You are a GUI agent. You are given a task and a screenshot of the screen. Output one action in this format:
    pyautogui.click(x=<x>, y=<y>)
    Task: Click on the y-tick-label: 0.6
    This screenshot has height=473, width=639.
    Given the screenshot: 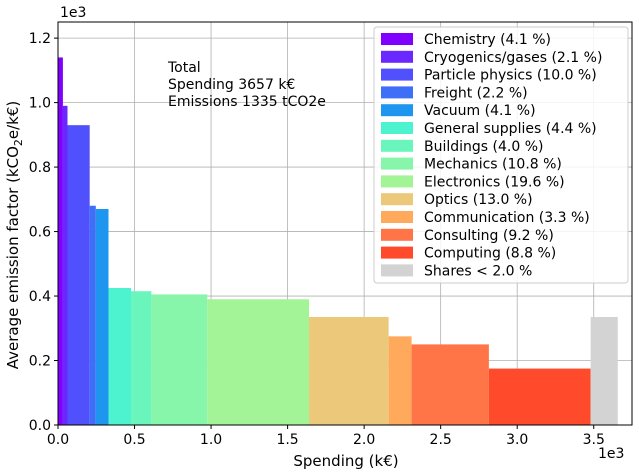 What is the action you would take?
    pyautogui.click(x=40, y=233)
    